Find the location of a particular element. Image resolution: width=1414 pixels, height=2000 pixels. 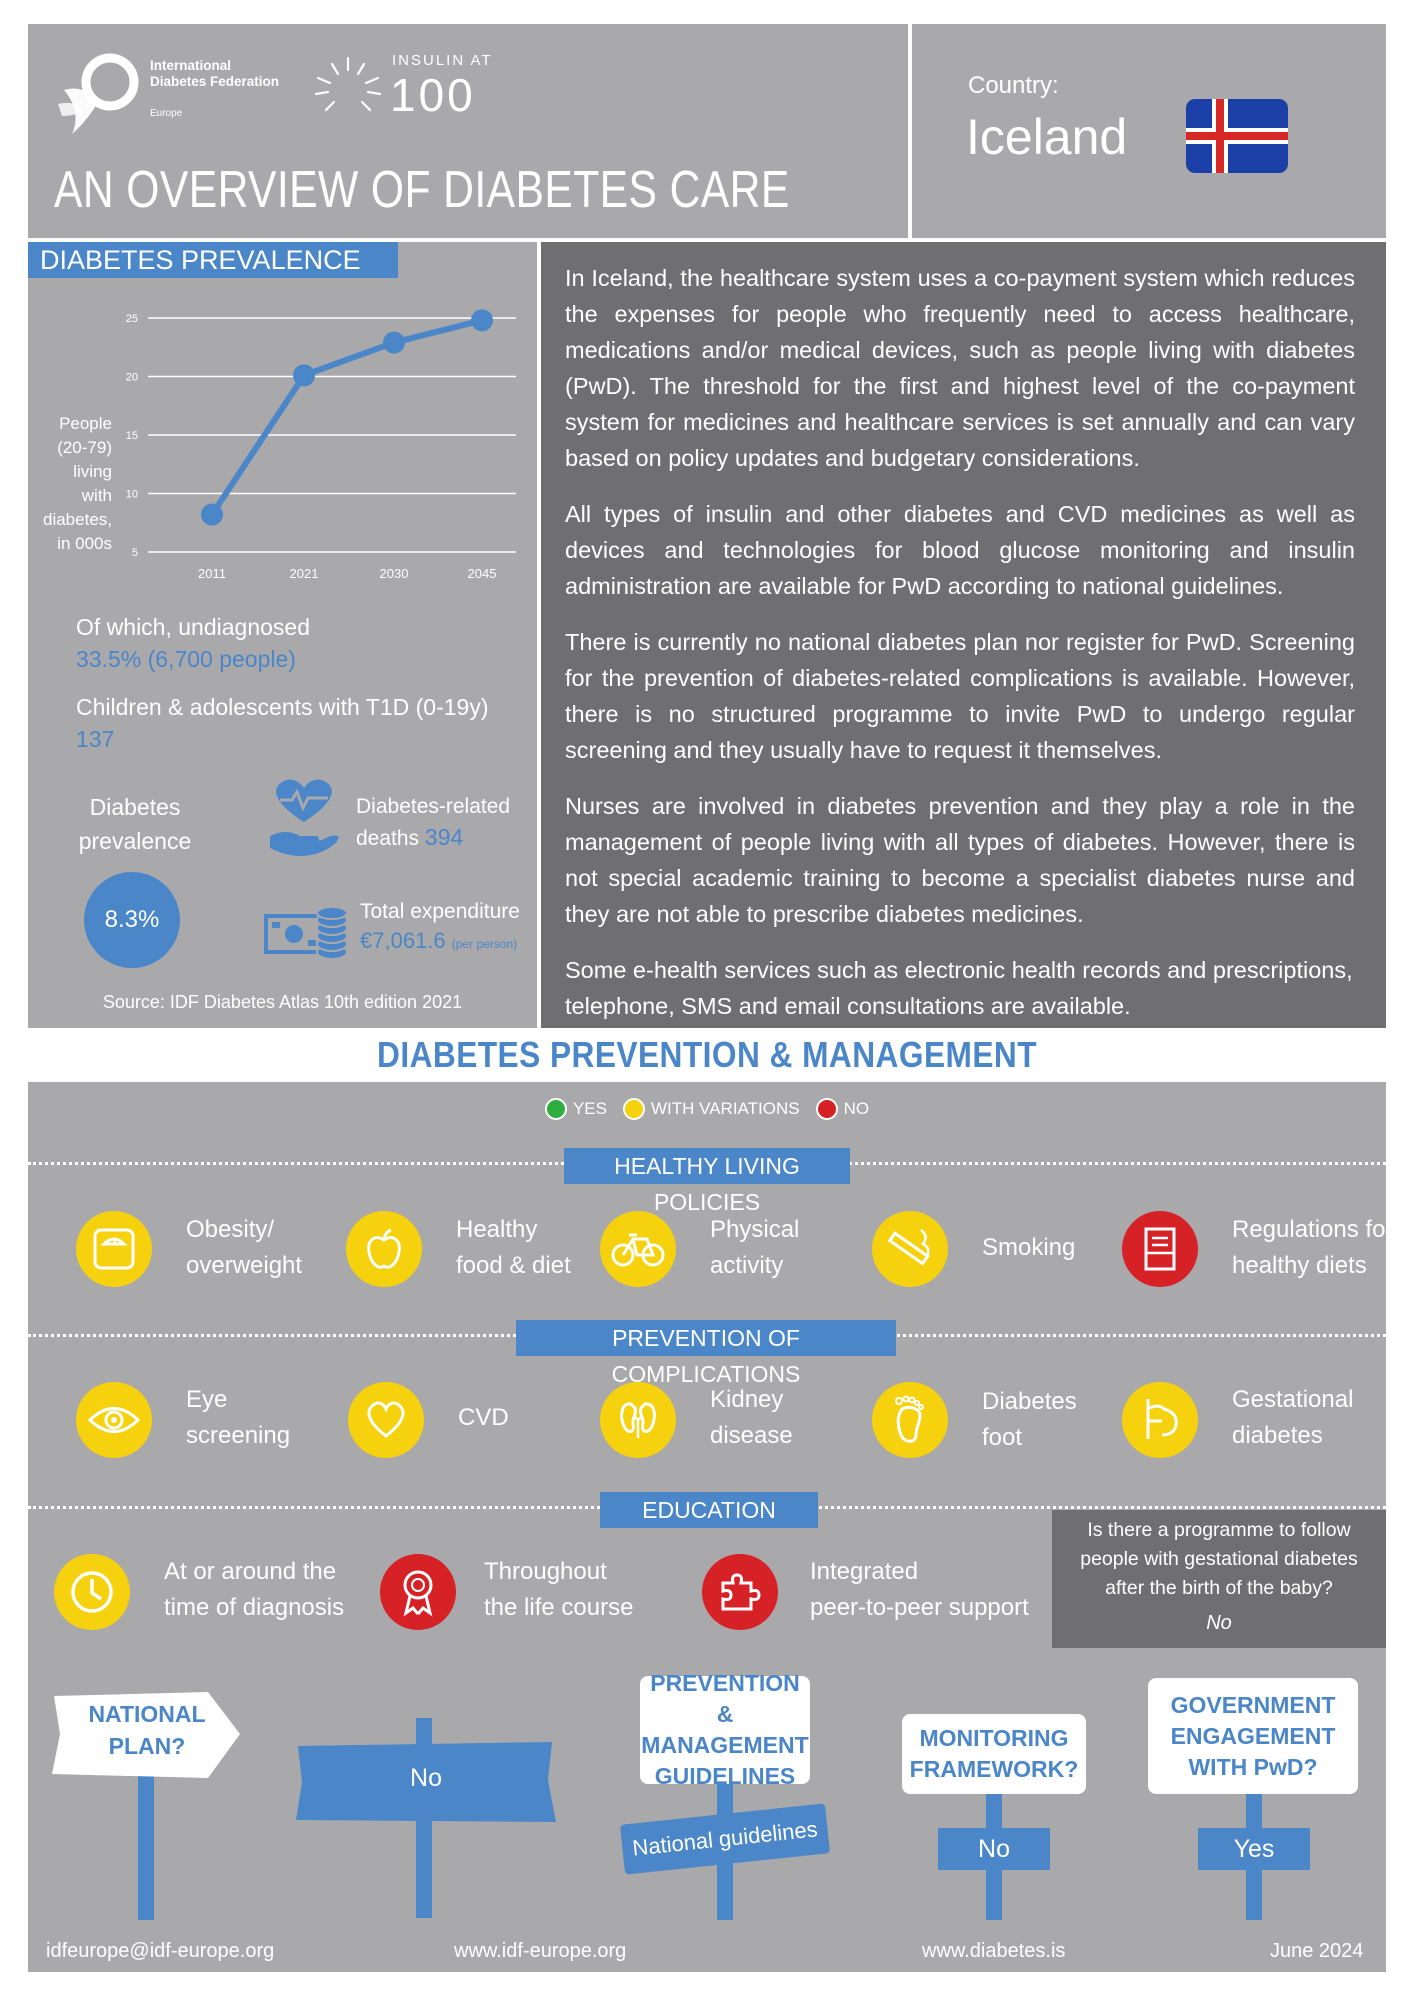

puzzle-icon is located at coordinates (740, 1592).